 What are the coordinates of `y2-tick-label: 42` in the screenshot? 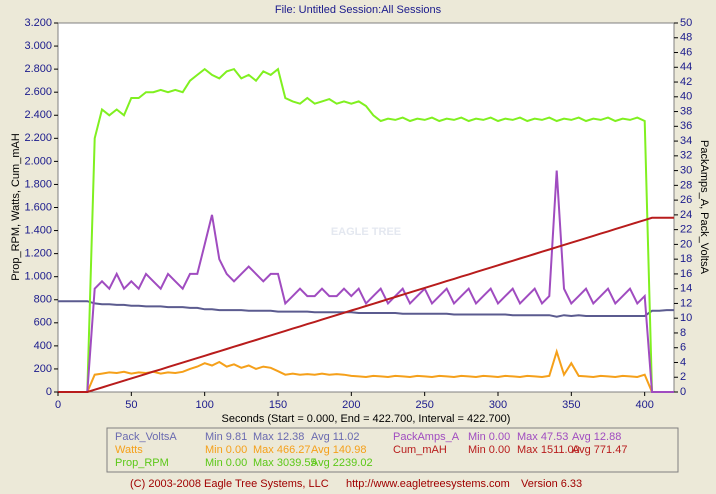 It's located at (686, 82).